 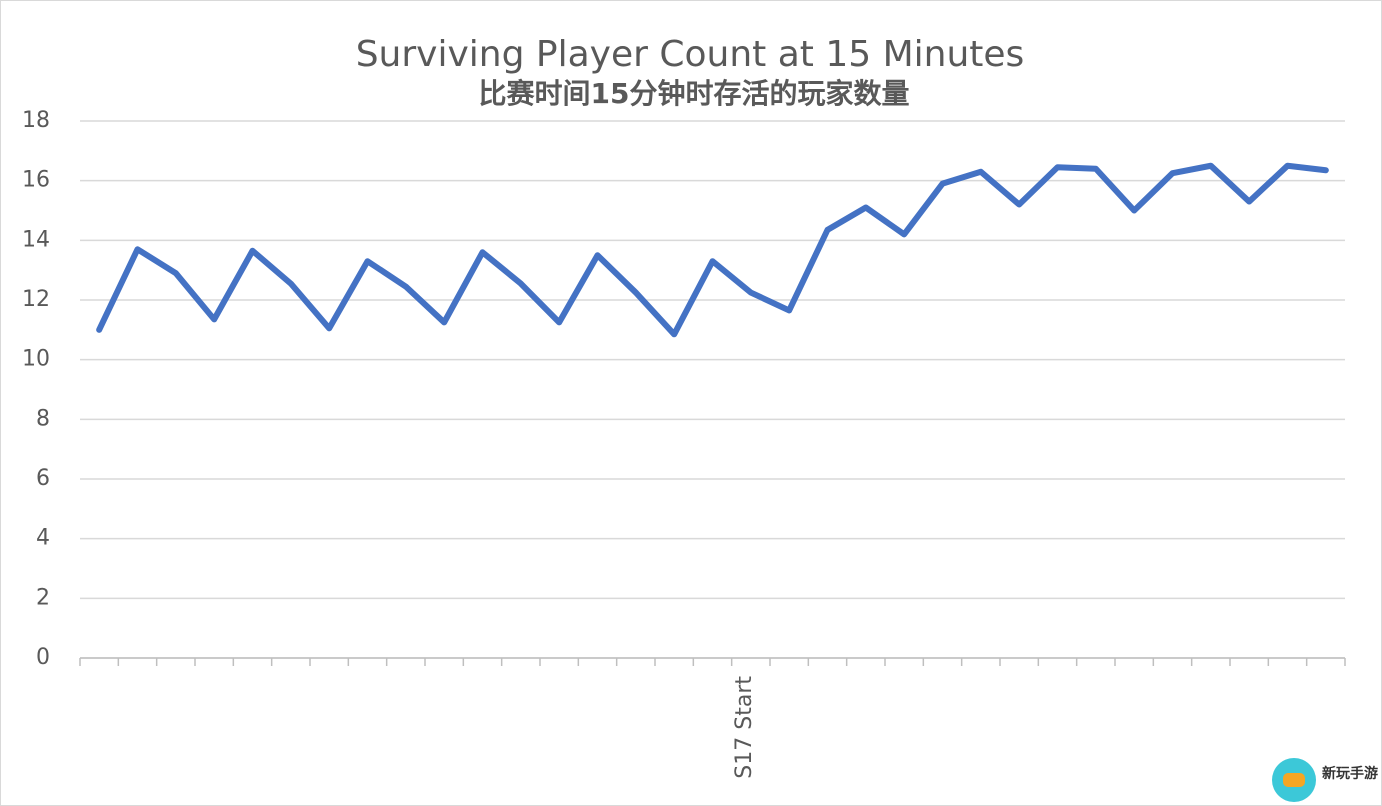 What do you see at coordinates (36, 180) in the screenshot?
I see `y-tick-label: 16` at bounding box center [36, 180].